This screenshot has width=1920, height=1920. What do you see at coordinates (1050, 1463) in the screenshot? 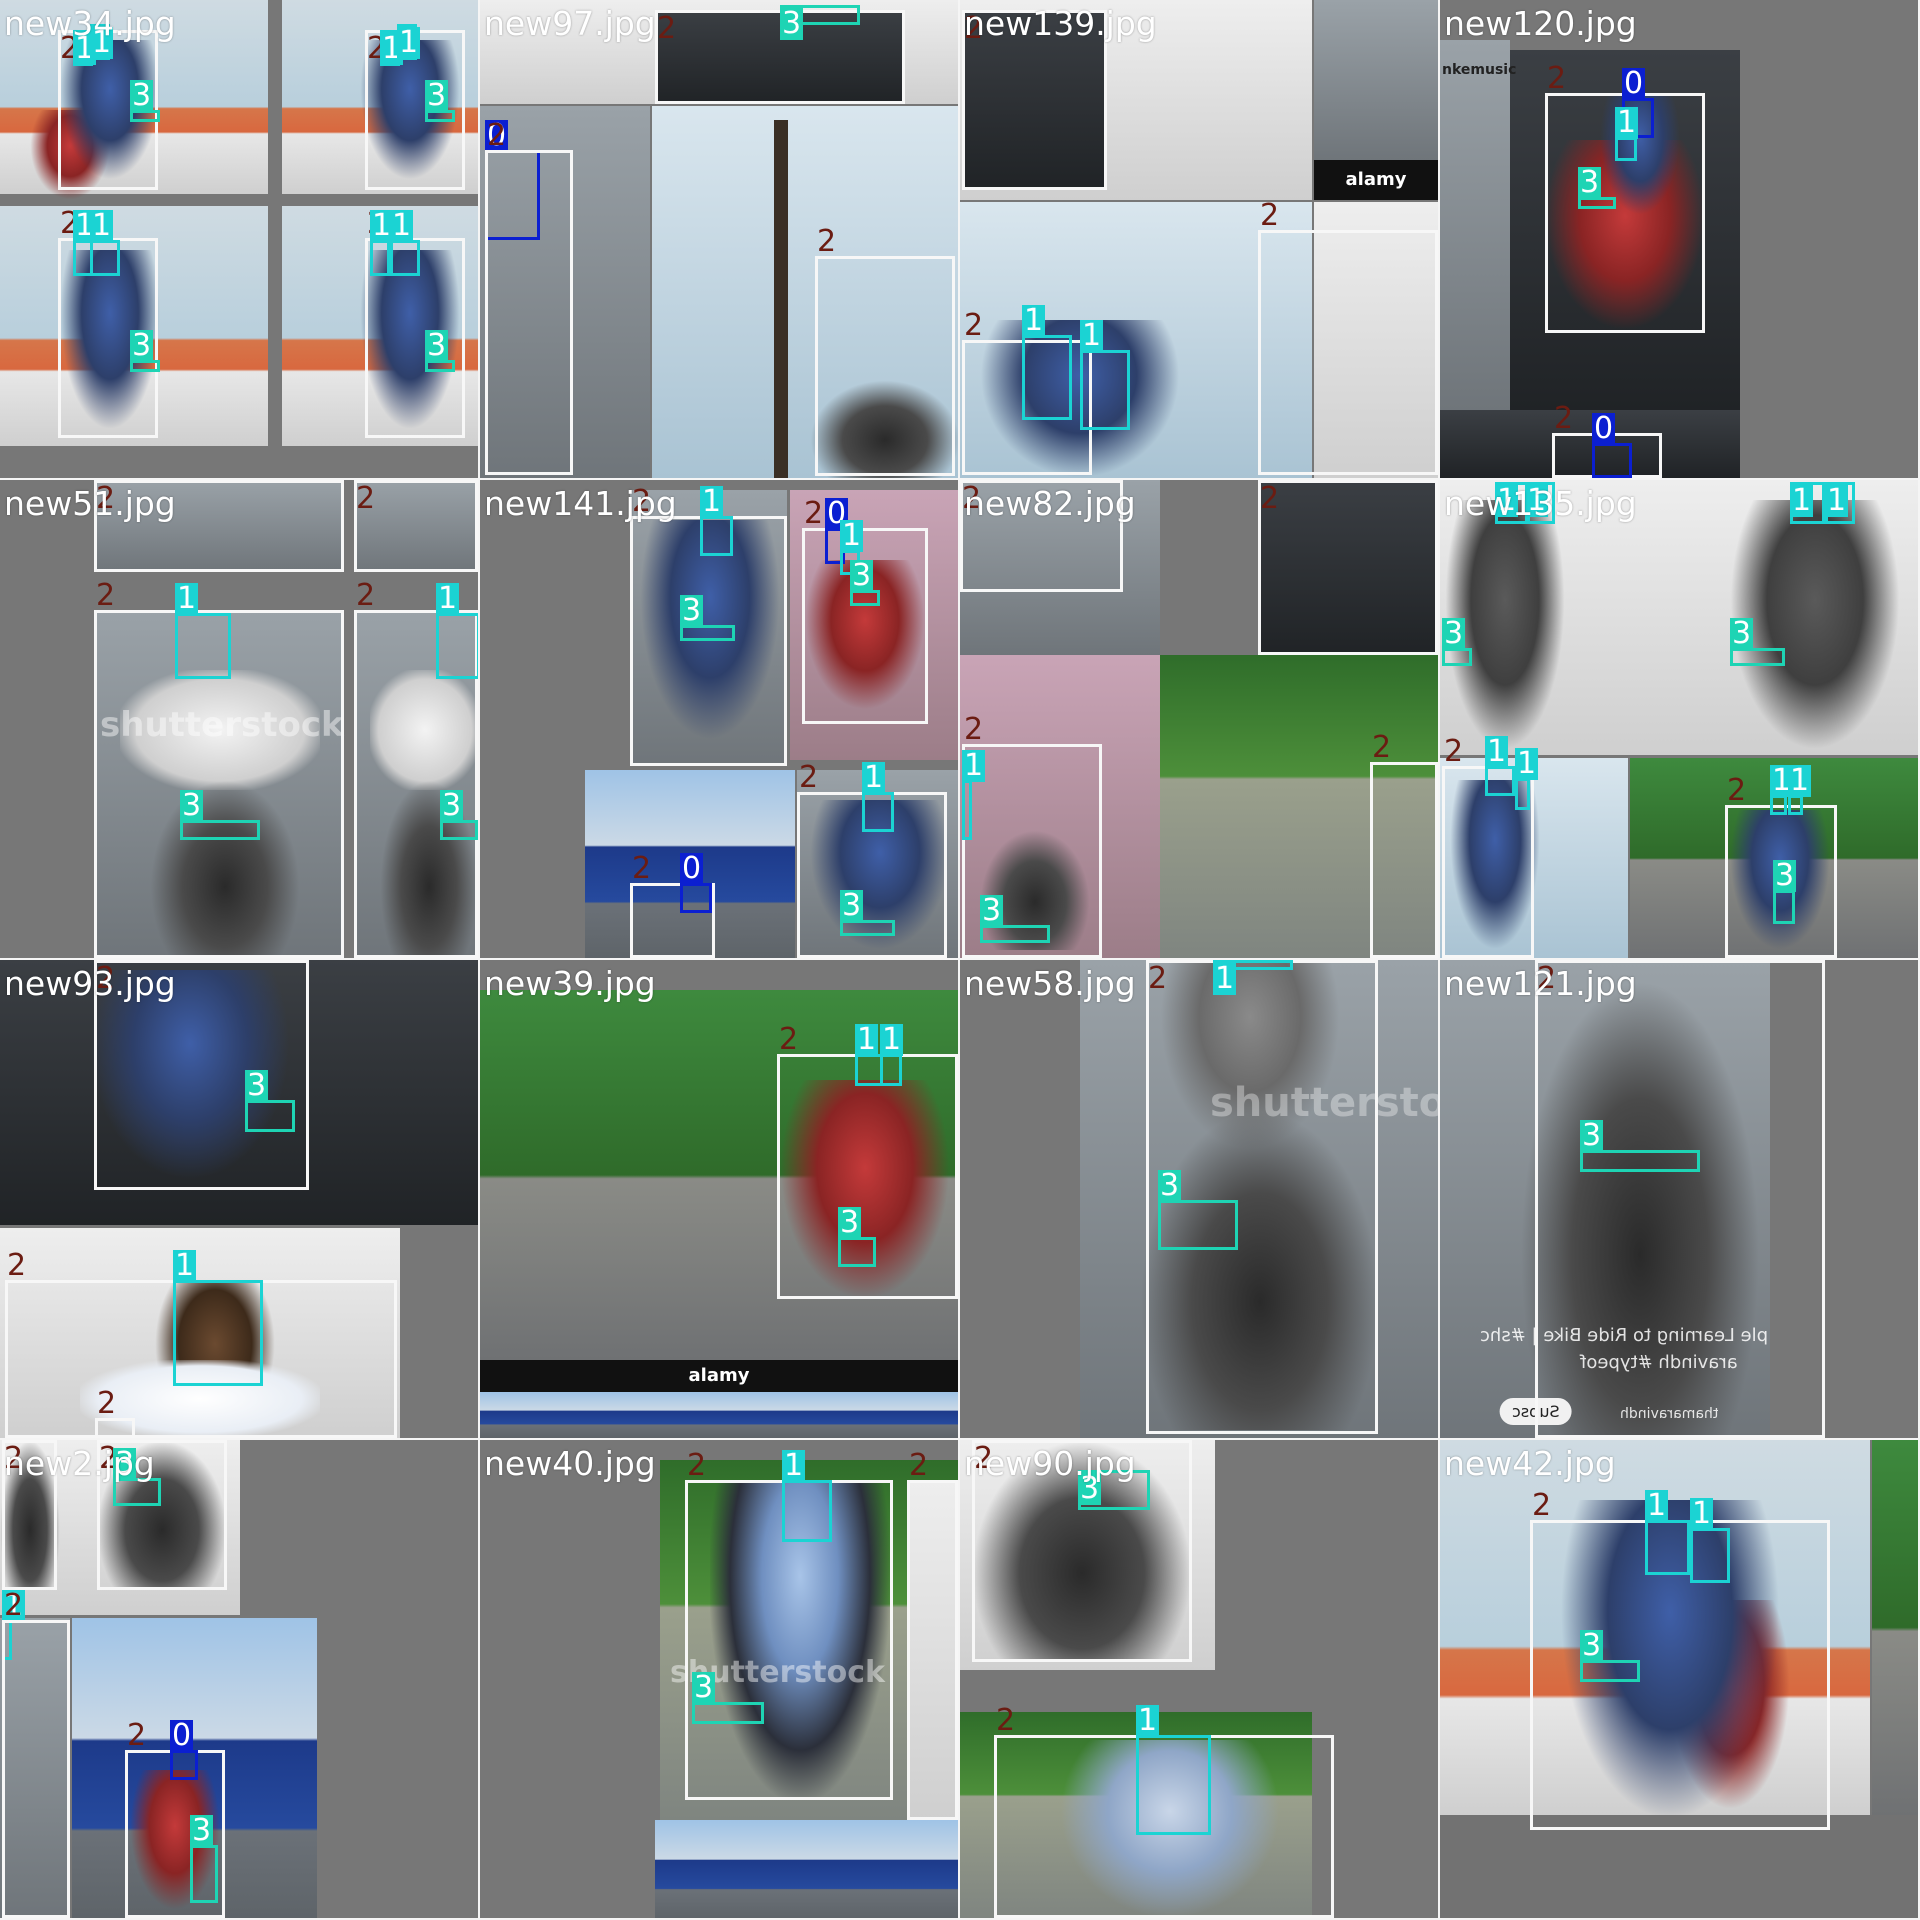
I see `tile-title: new90.jpg` at bounding box center [1050, 1463].